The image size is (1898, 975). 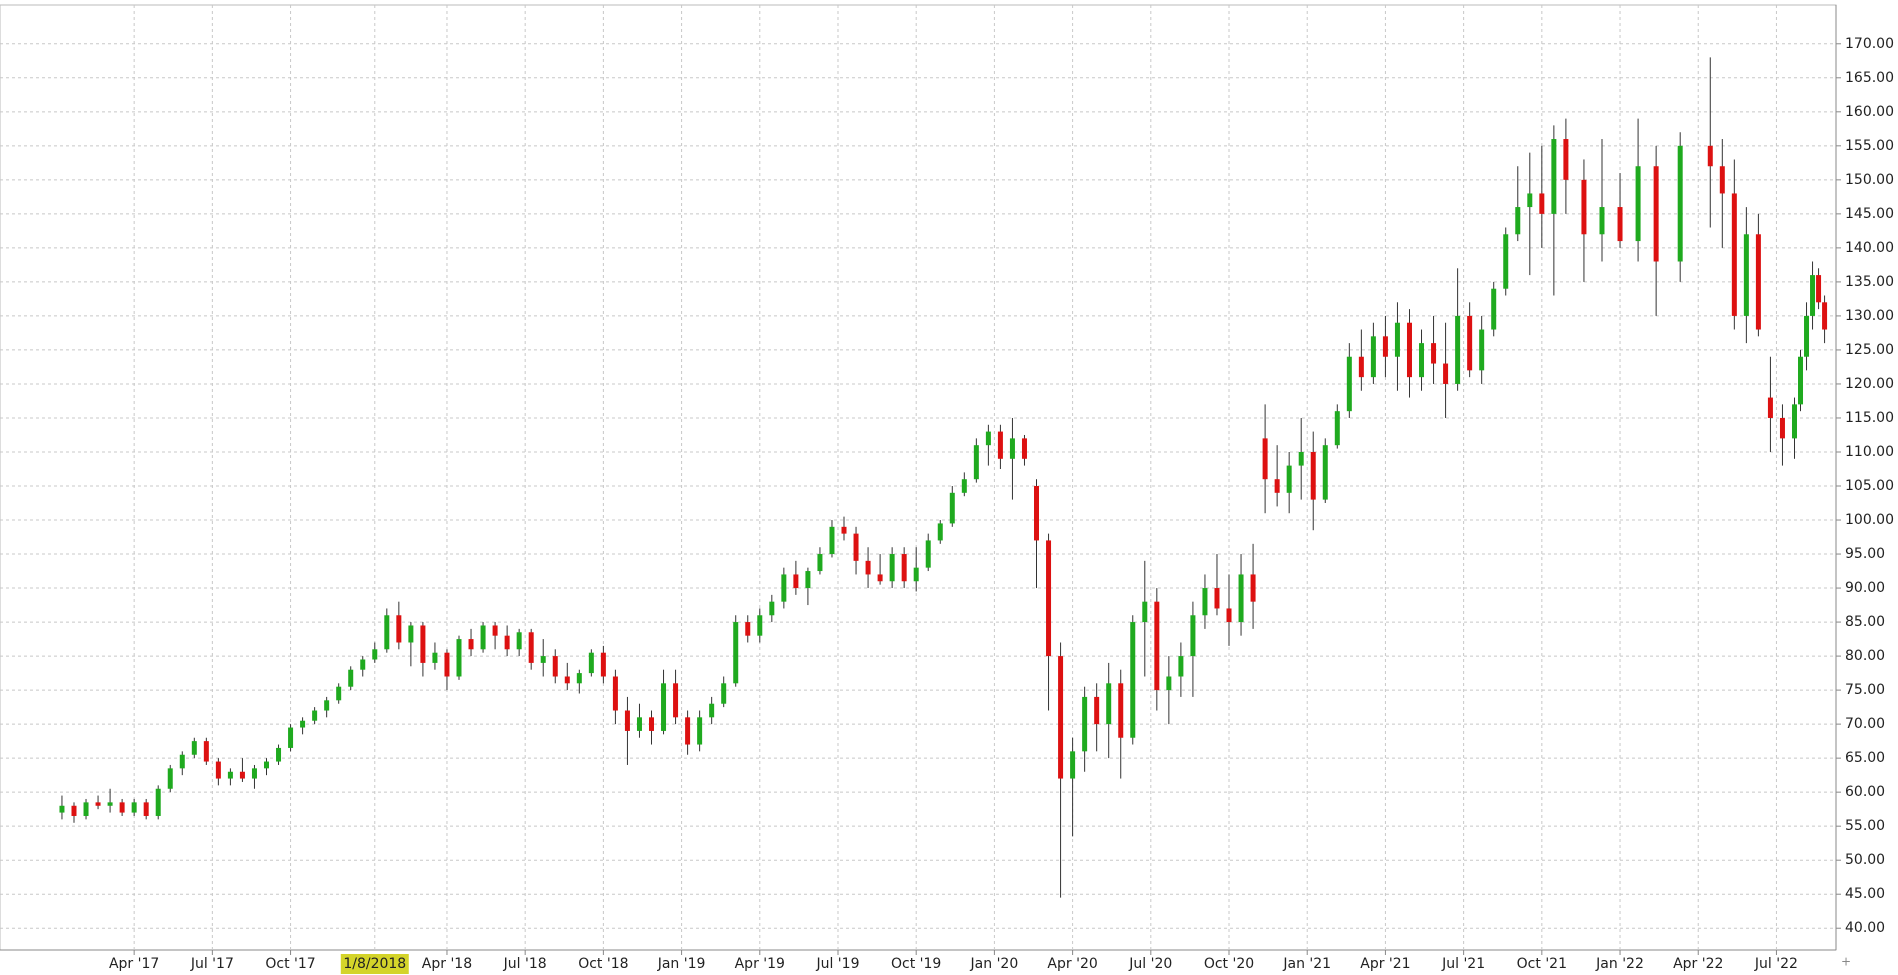 I want to click on x-tick-label: Jul '17, so click(x=212, y=964).